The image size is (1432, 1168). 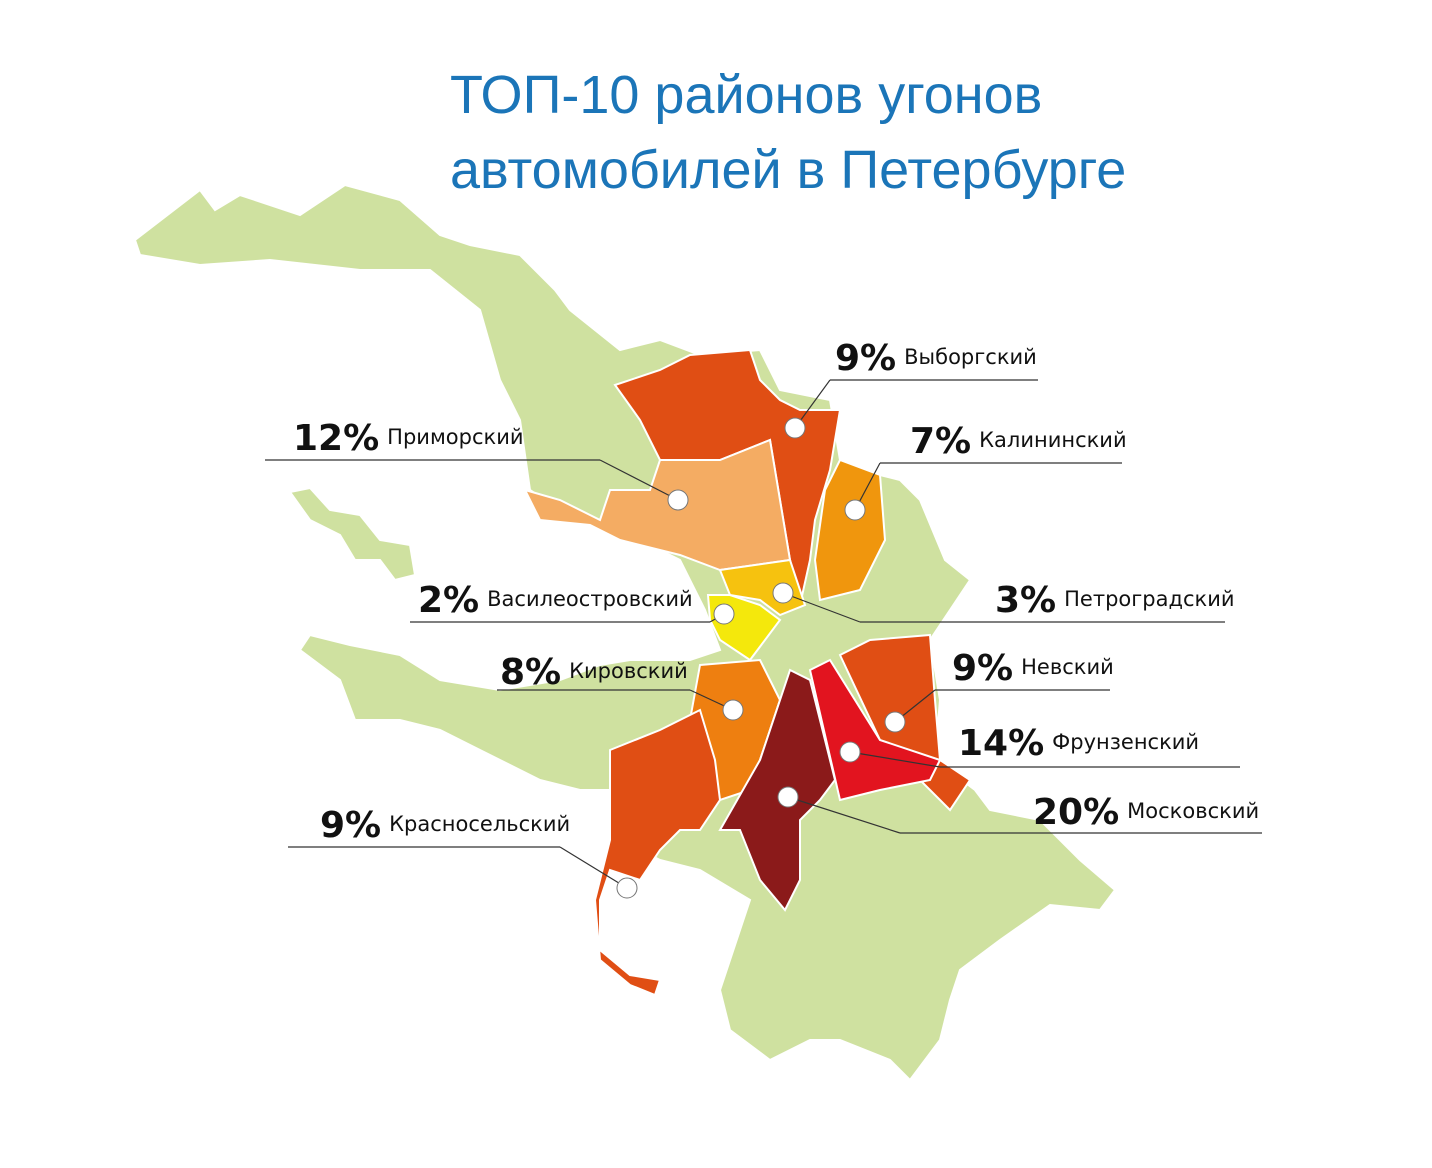 What do you see at coordinates (940, 441) in the screenshot?
I see `district-share: 7%` at bounding box center [940, 441].